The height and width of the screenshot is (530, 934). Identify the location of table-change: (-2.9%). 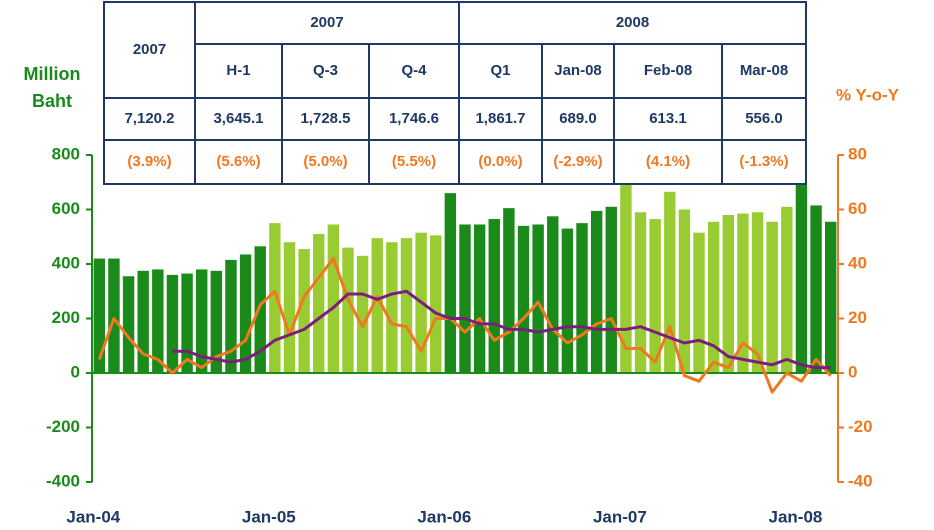
(577, 161).